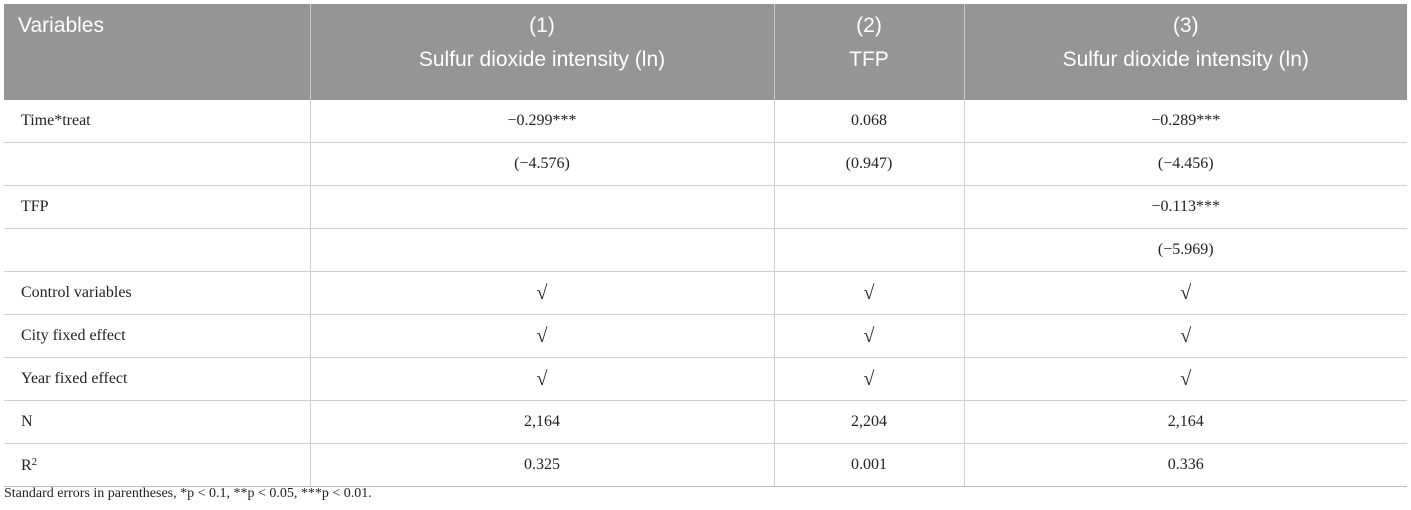  Describe the element at coordinates (868, 465) in the screenshot. I see `table-cell: 0.001` at that location.